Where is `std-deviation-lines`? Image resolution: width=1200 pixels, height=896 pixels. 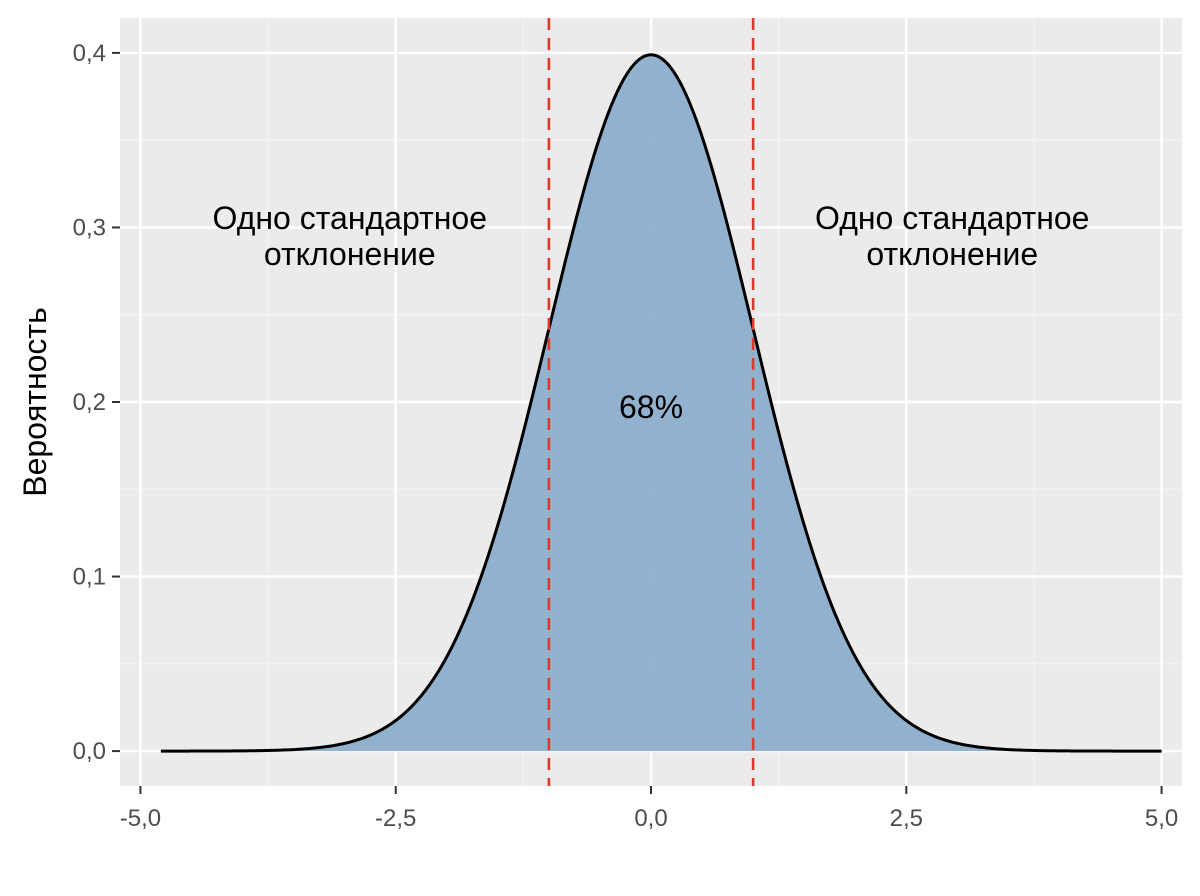 std-deviation-lines is located at coordinates (651, 402).